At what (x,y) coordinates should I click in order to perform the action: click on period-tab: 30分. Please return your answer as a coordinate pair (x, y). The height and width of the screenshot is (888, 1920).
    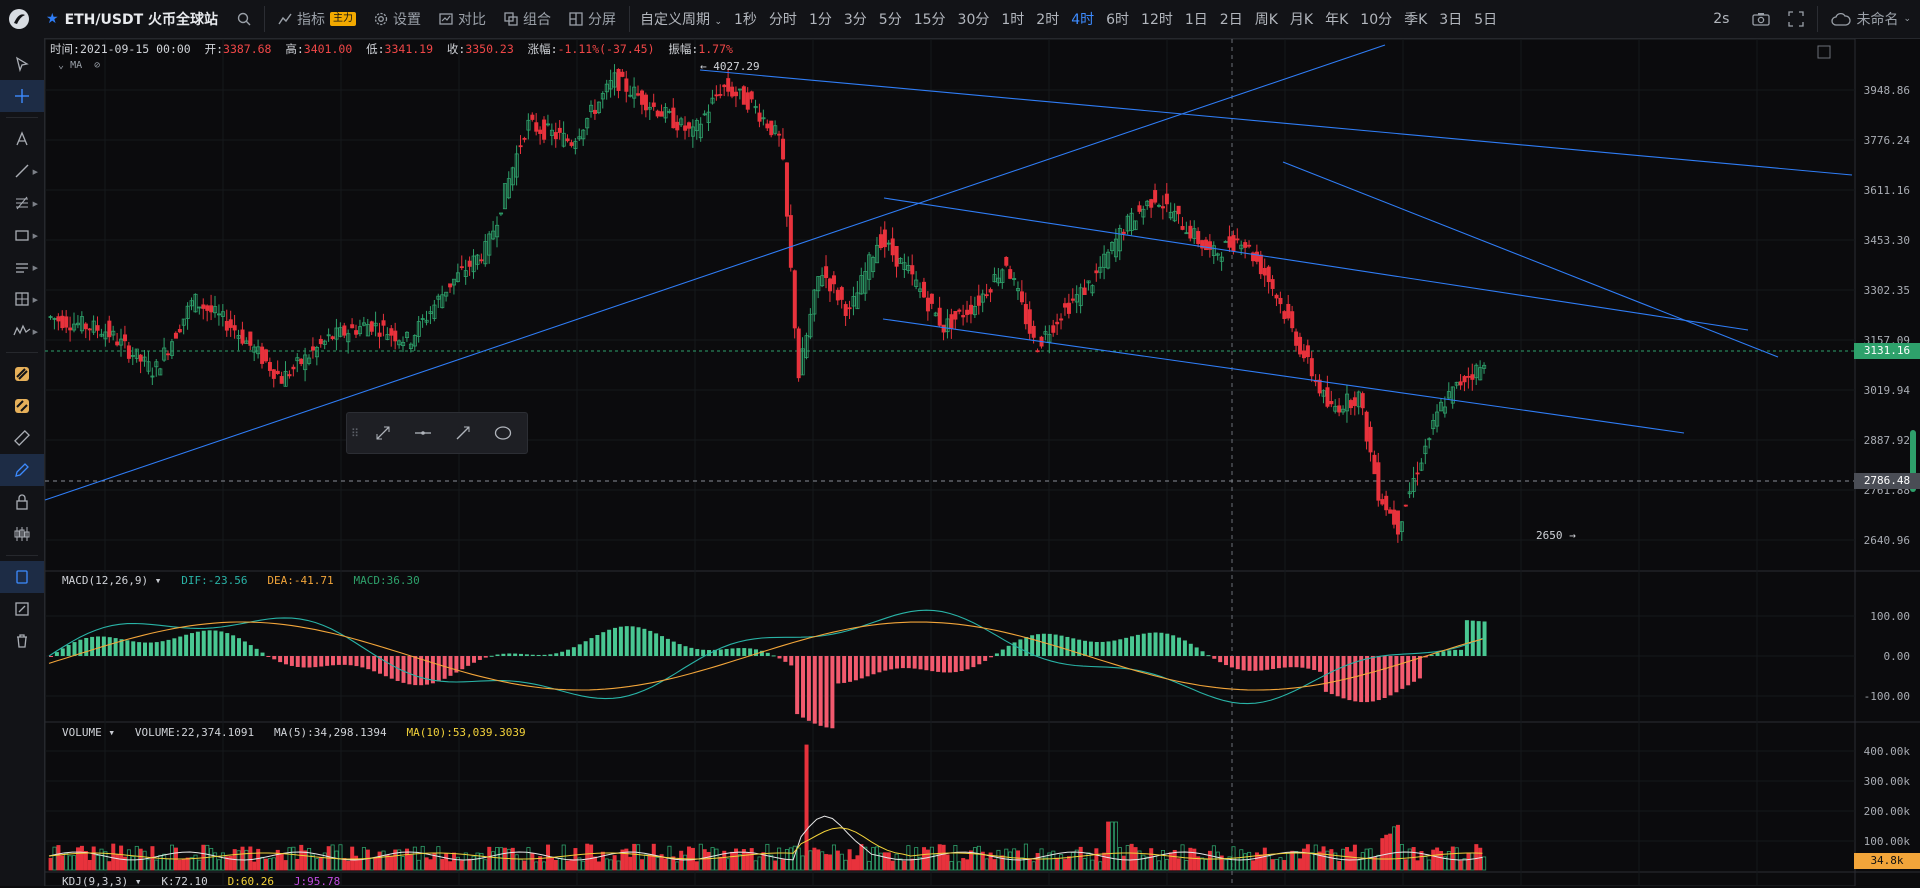
    Looking at the image, I should click on (973, 20).